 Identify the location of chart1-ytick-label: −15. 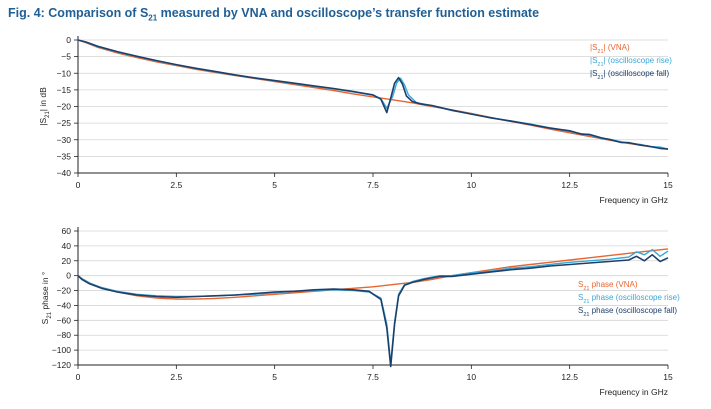
(64, 90).